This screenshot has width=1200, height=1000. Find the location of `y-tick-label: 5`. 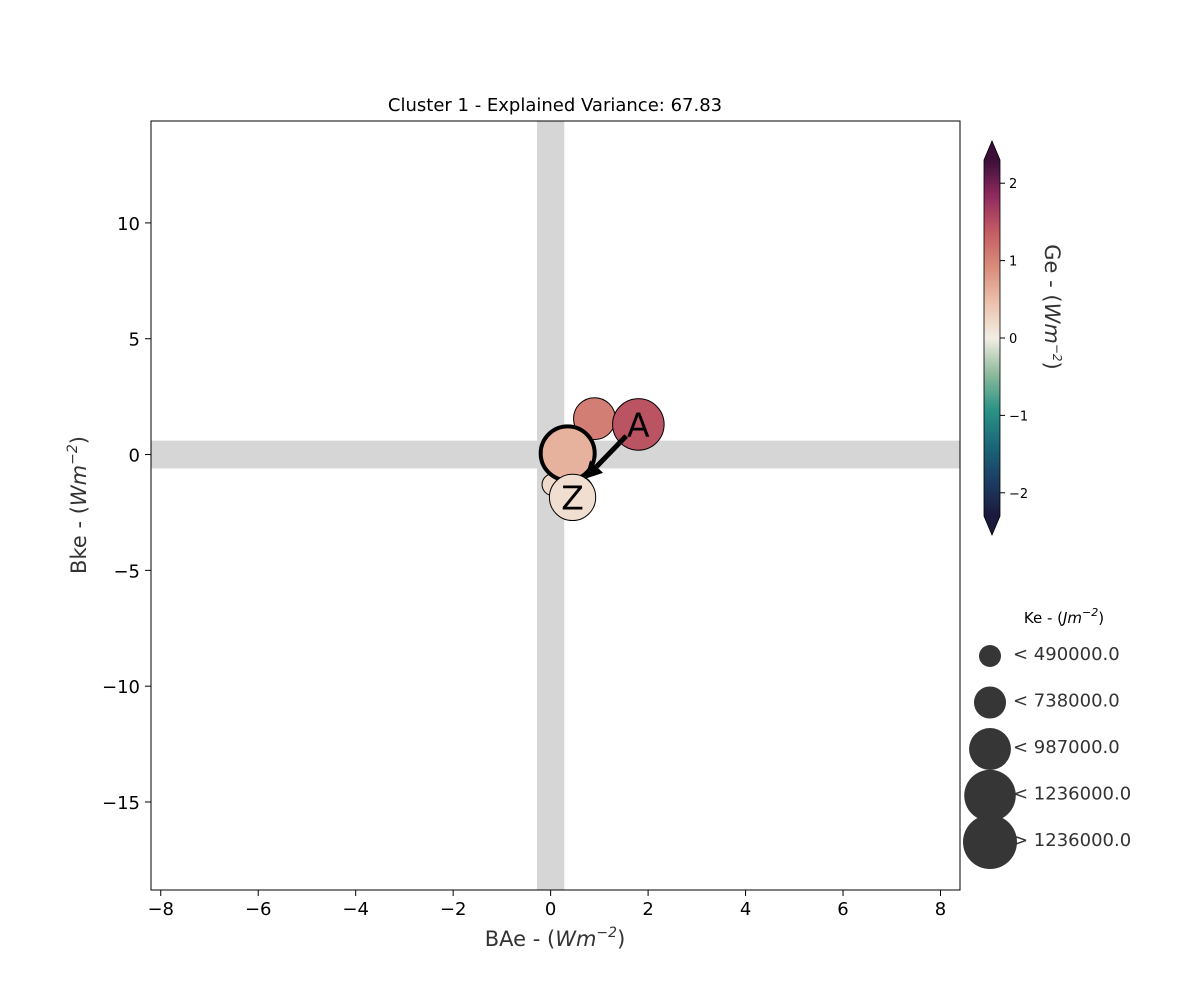

y-tick-label: 5 is located at coordinates (134, 340).